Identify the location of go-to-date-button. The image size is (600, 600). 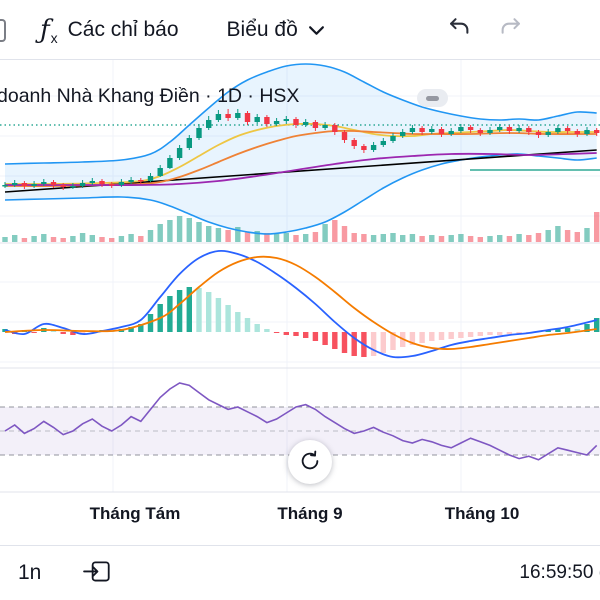
(98, 573).